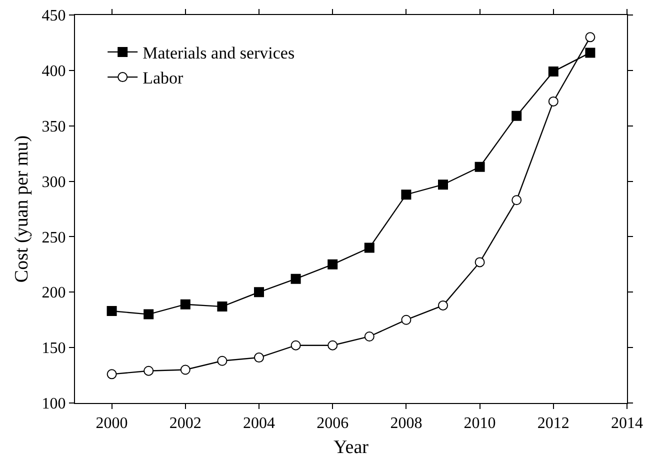 This screenshot has height=463, width=657. What do you see at coordinates (627, 423) in the screenshot?
I see `x-tick-label: 2014` at bounding box center [627, 423].